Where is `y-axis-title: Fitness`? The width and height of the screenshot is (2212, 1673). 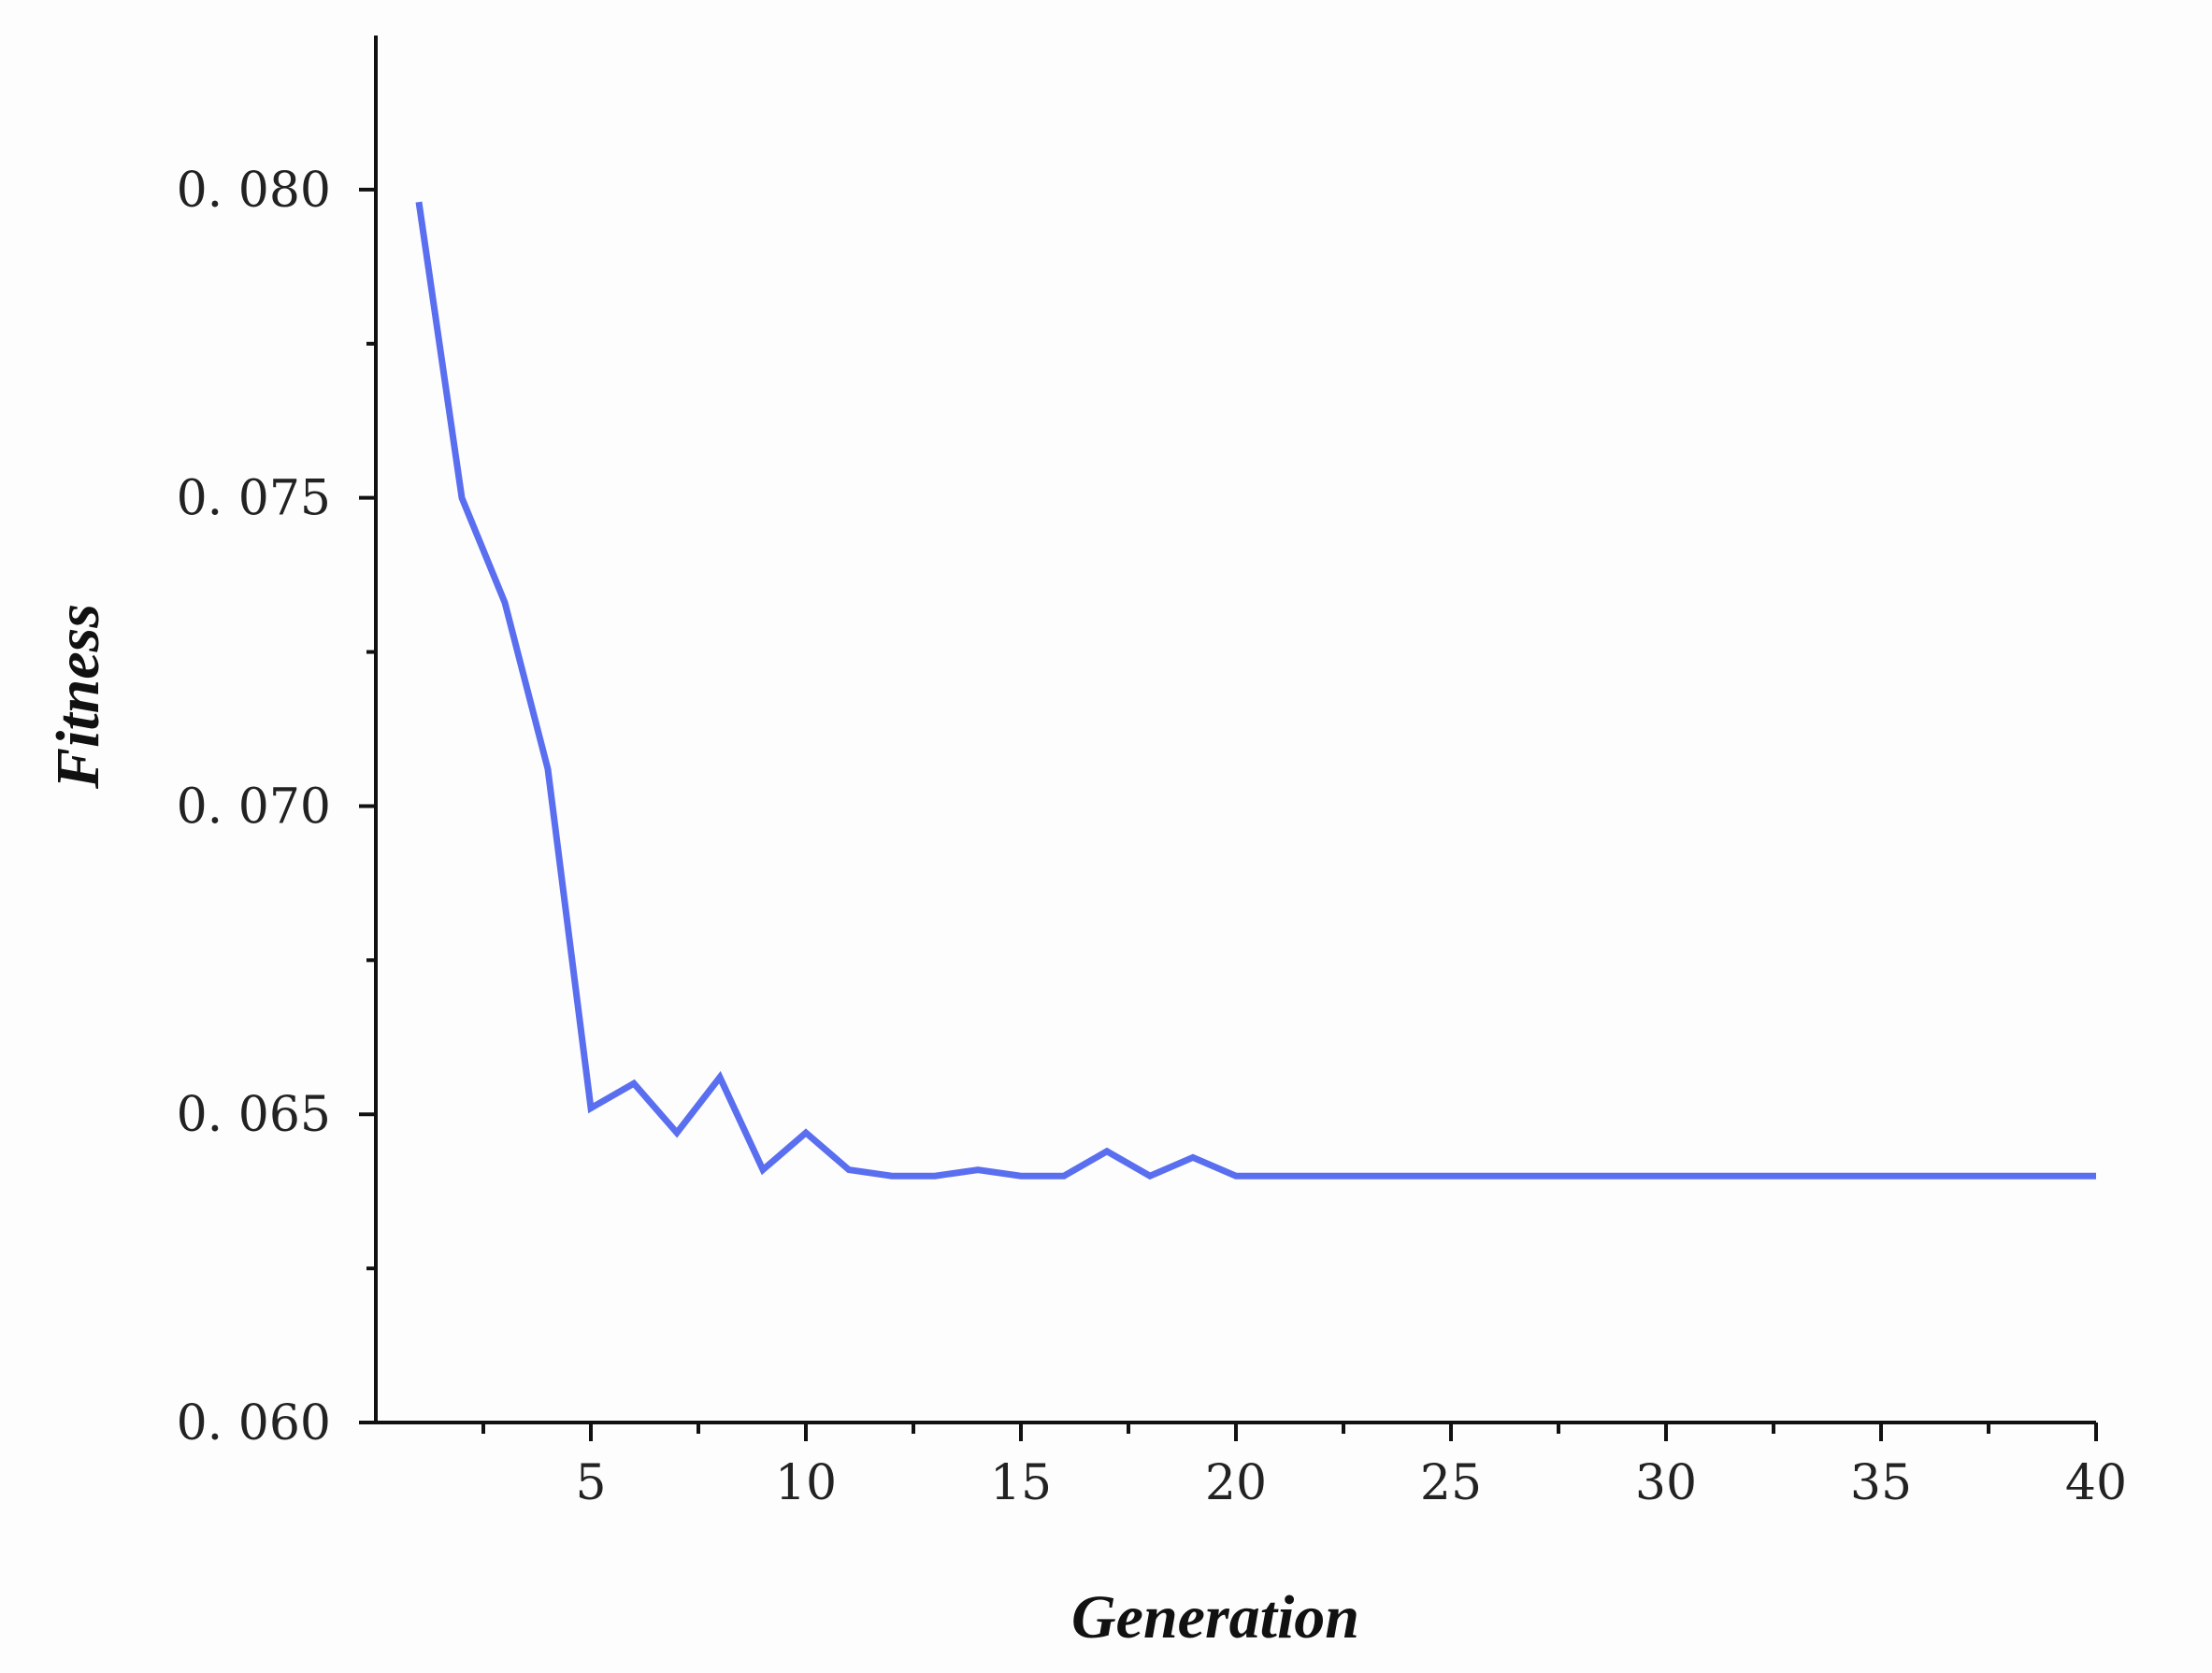 y-axis-title: Fitness is located at coordinates (78, 697).